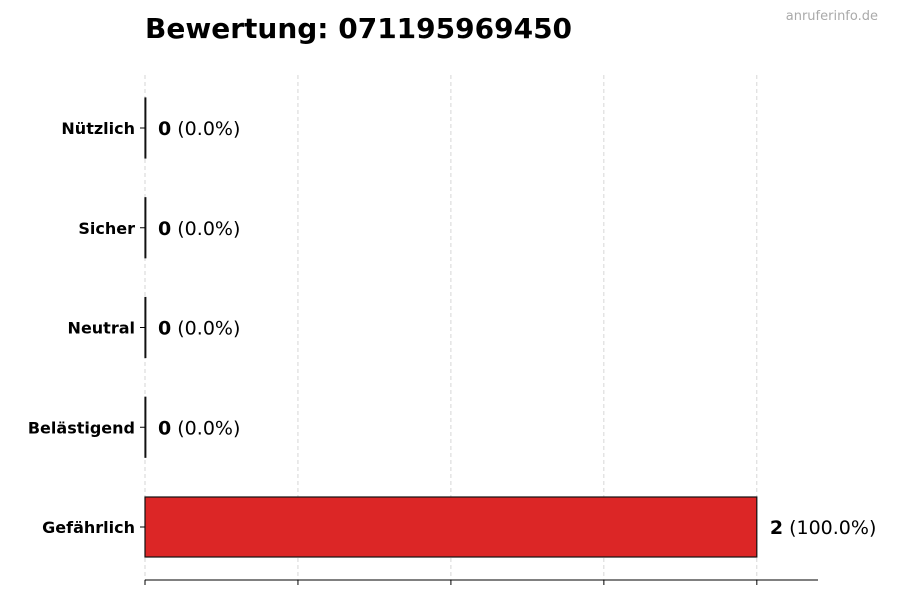 This screenshot has width=900, height=600. I want to click on category-label: Gefährlich, so click(88, 527).